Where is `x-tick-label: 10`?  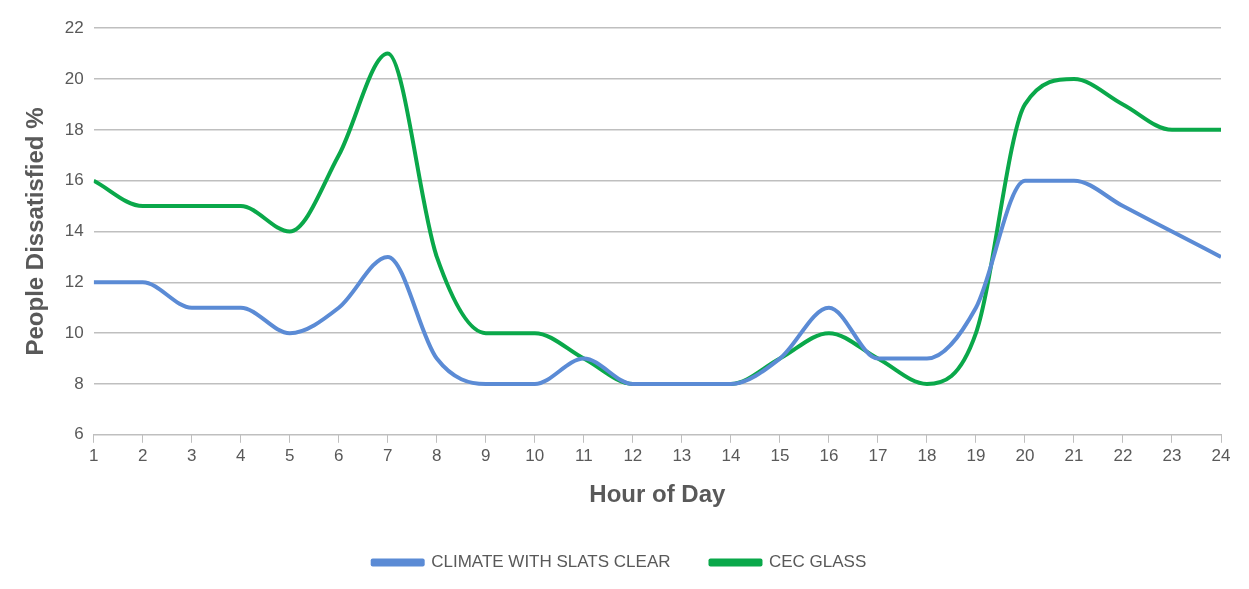
x-tick-label: 10 is located at coordinates (535, 455).